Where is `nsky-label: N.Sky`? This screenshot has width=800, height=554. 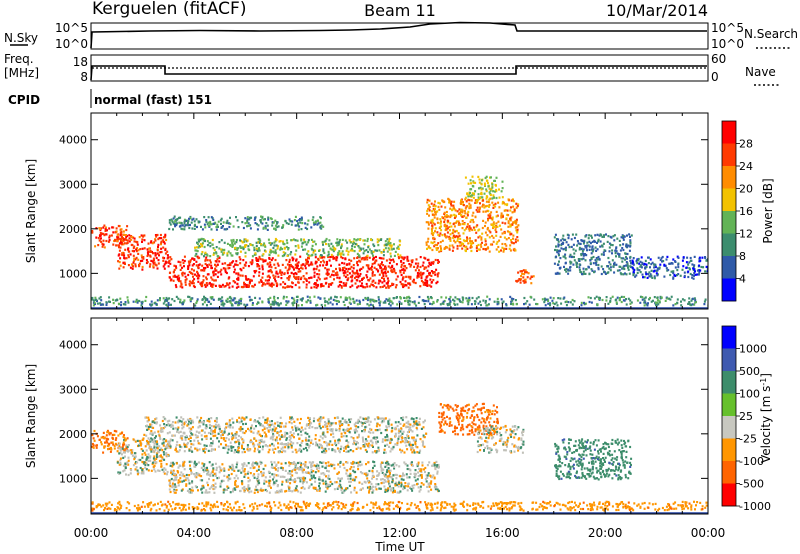 nsky-label: N.Sky is located at coordinates (21, 38).